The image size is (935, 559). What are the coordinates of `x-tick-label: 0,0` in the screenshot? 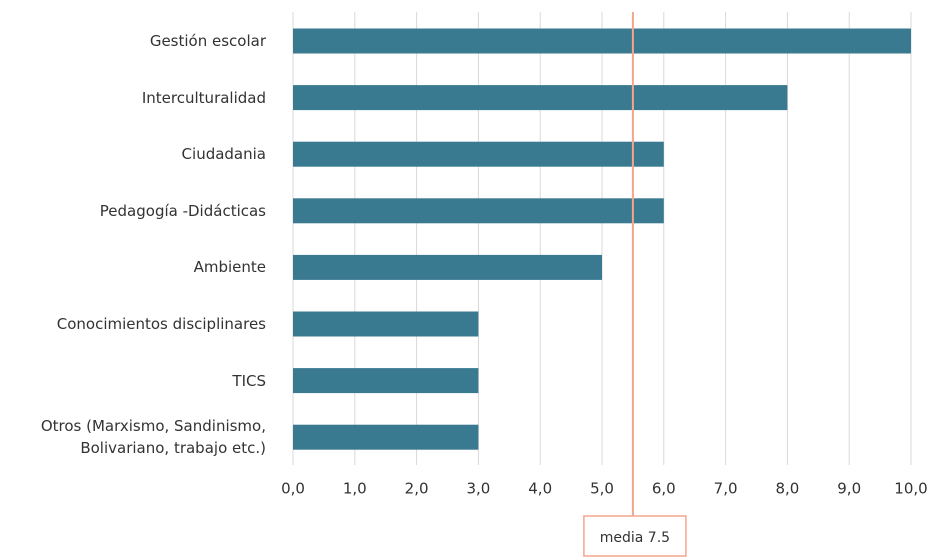 It's located at (293, 489).